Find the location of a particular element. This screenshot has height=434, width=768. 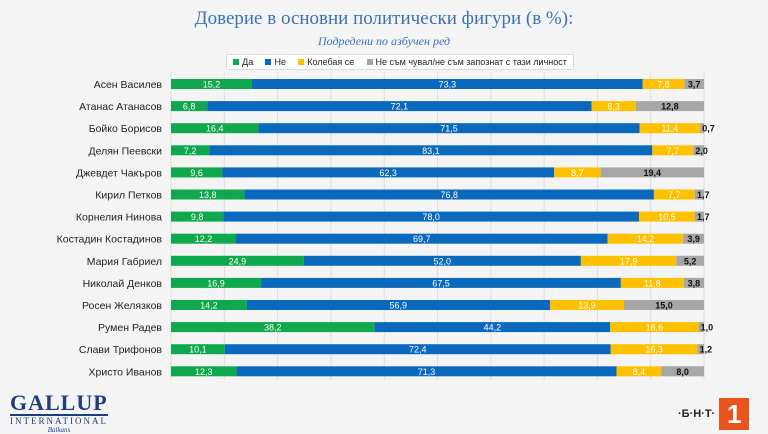

data-label: 16,4 is located at coordinates (215, 129).